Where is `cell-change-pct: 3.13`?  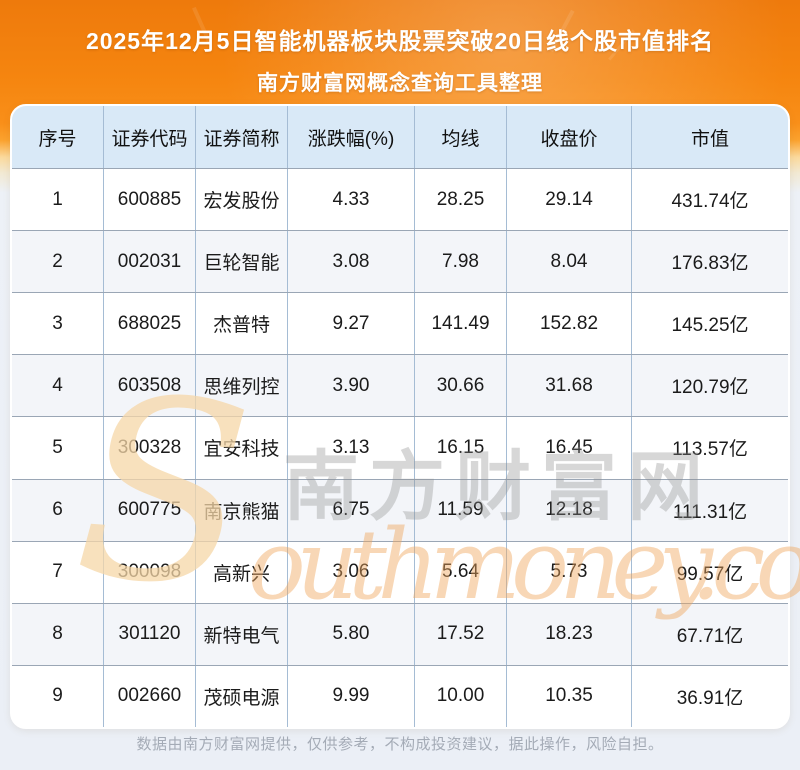 cell-change-pct: 3.13 is located at coordinates (351, 448).